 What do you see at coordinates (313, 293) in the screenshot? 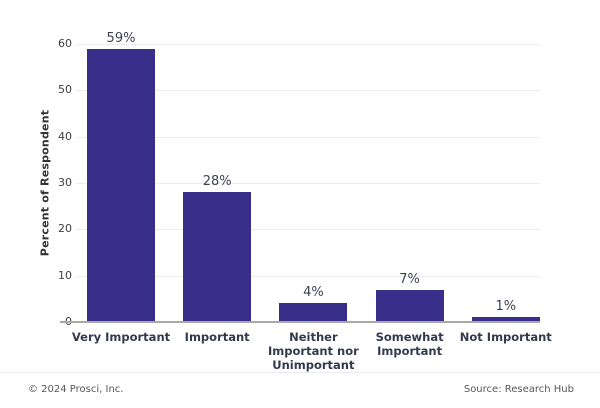
I see `bar-value-label: 4%` at bounding box center [313, 293].